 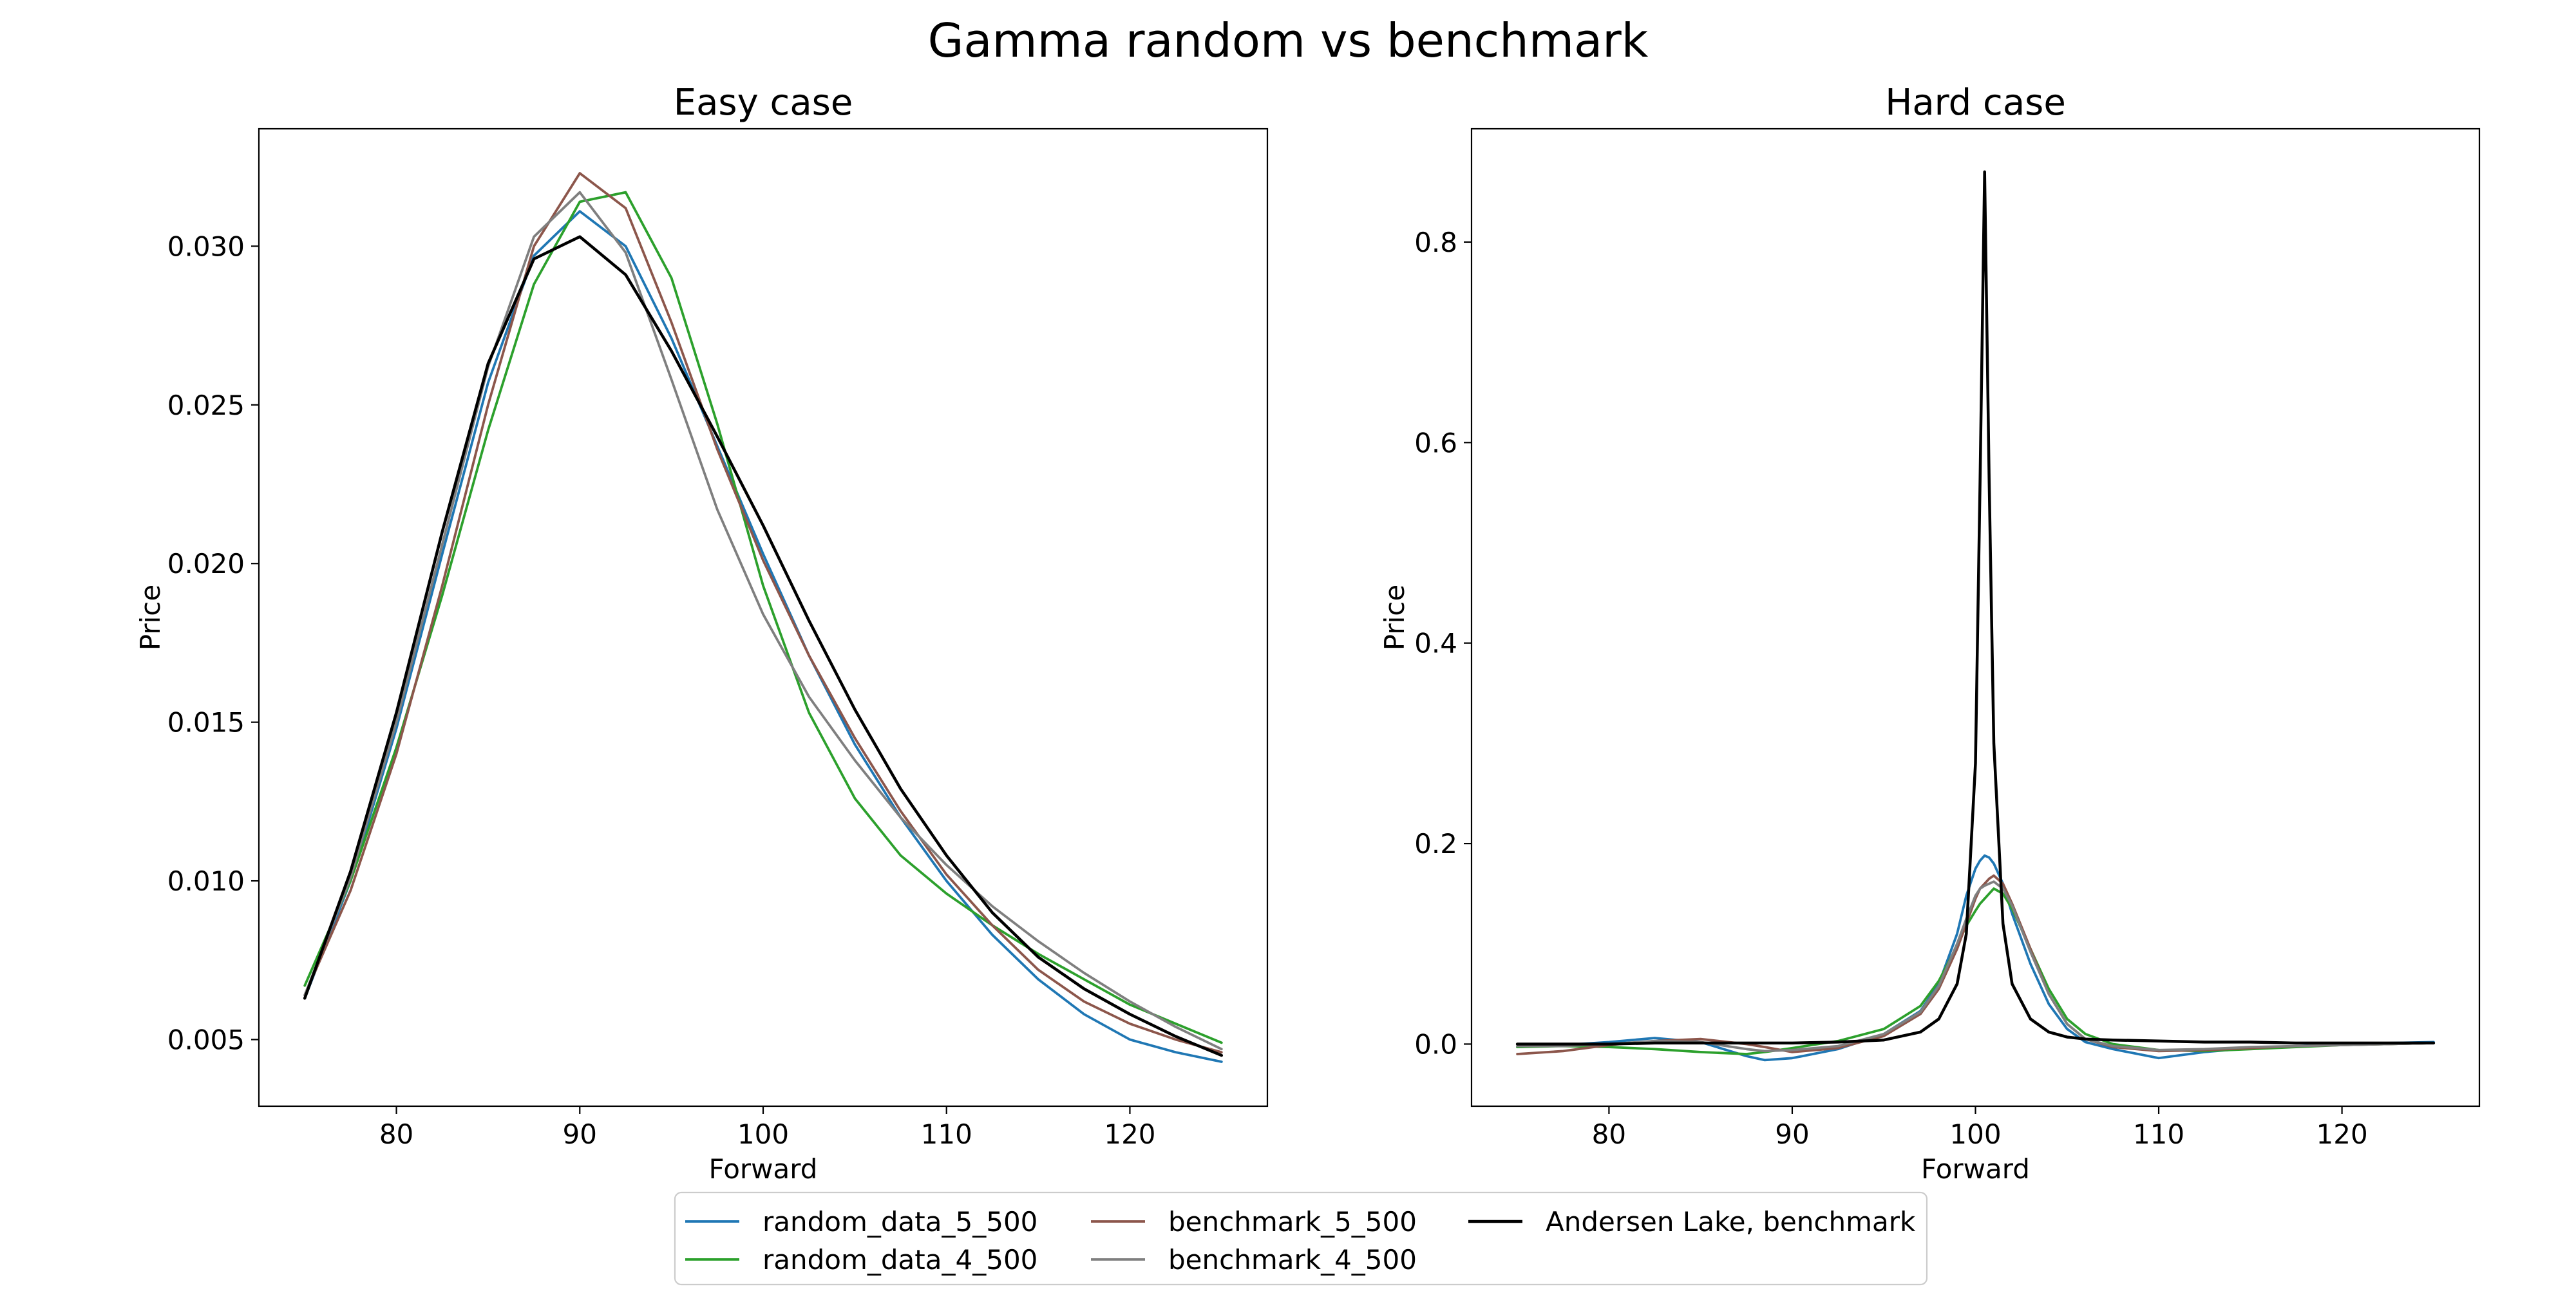 I want to click on legend-box, so click(x=1301, y=1238).